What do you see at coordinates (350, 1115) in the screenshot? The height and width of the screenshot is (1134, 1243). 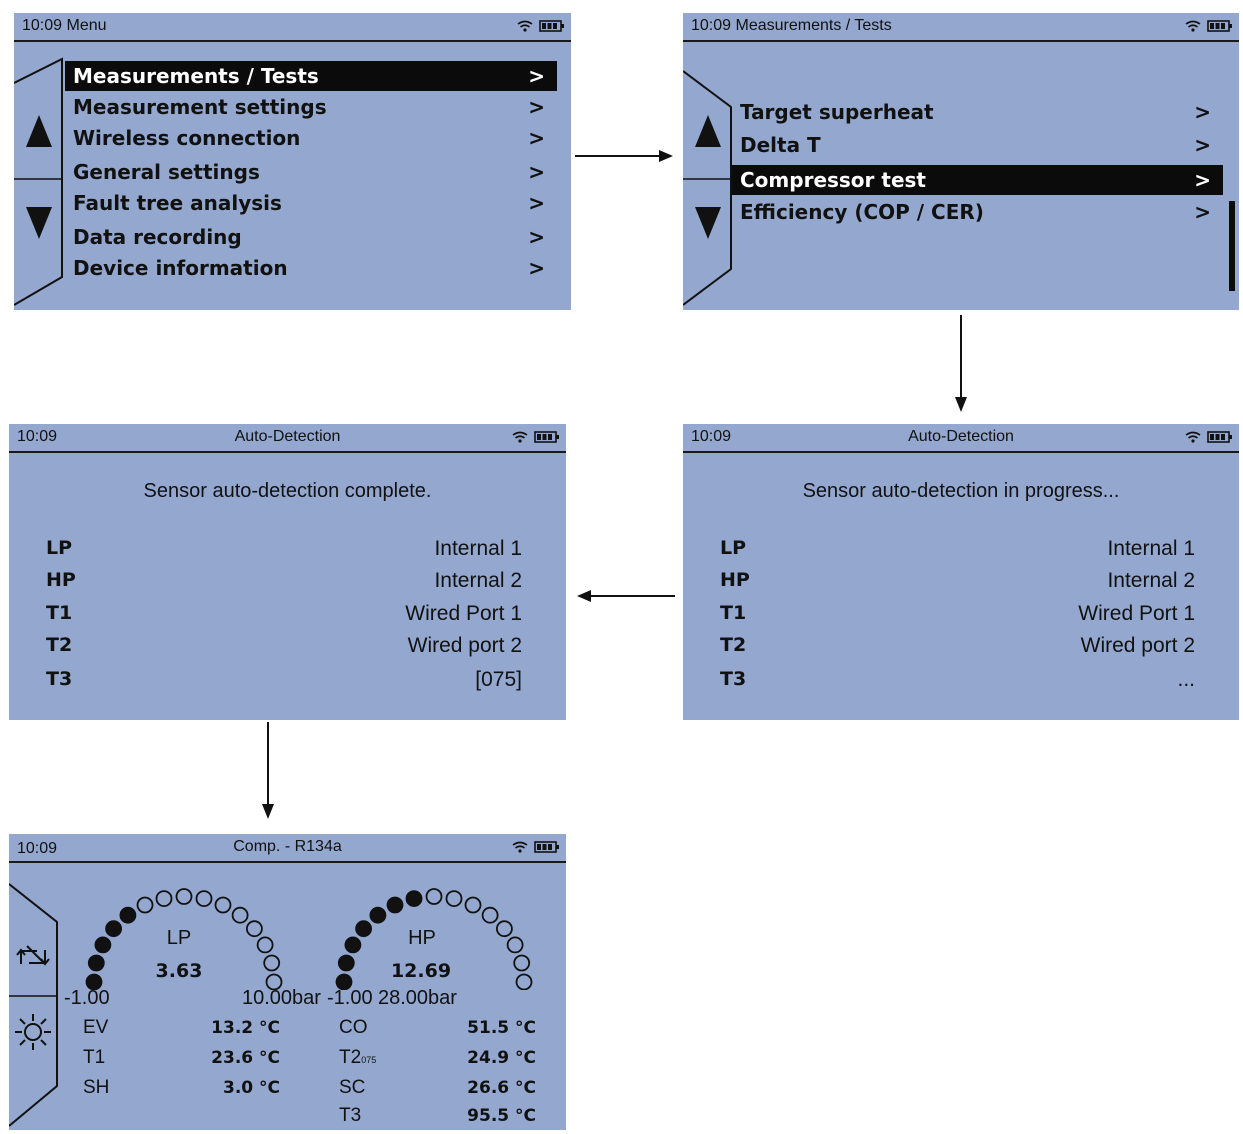 I see `measurement-key-label: T3` at bounding box center [350, 1115].